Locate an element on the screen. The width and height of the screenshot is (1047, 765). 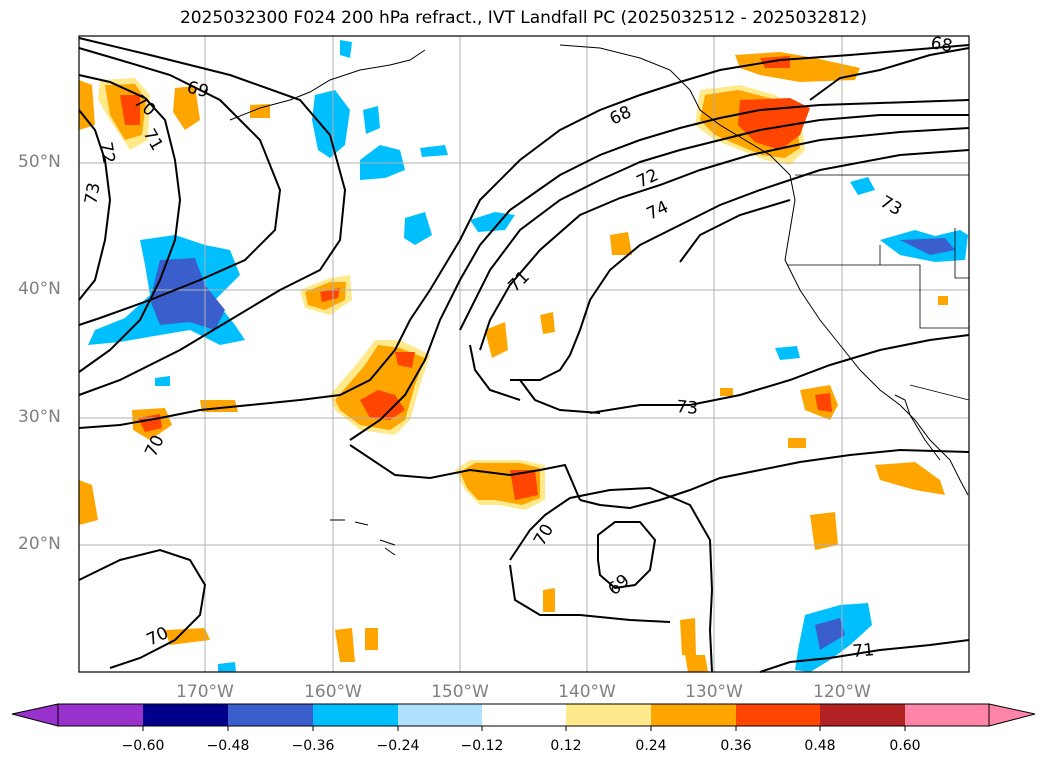
lat-label: 40°N is located at coordinates (39, 289).